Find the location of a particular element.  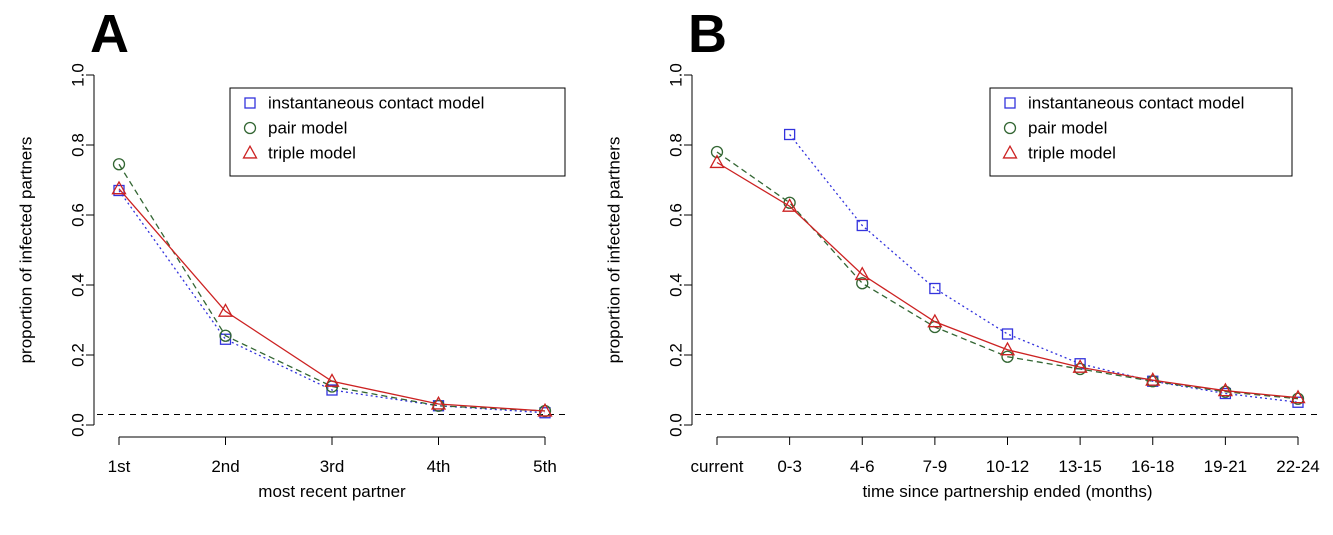

series-line-pair is located at coordinates (332, 287).